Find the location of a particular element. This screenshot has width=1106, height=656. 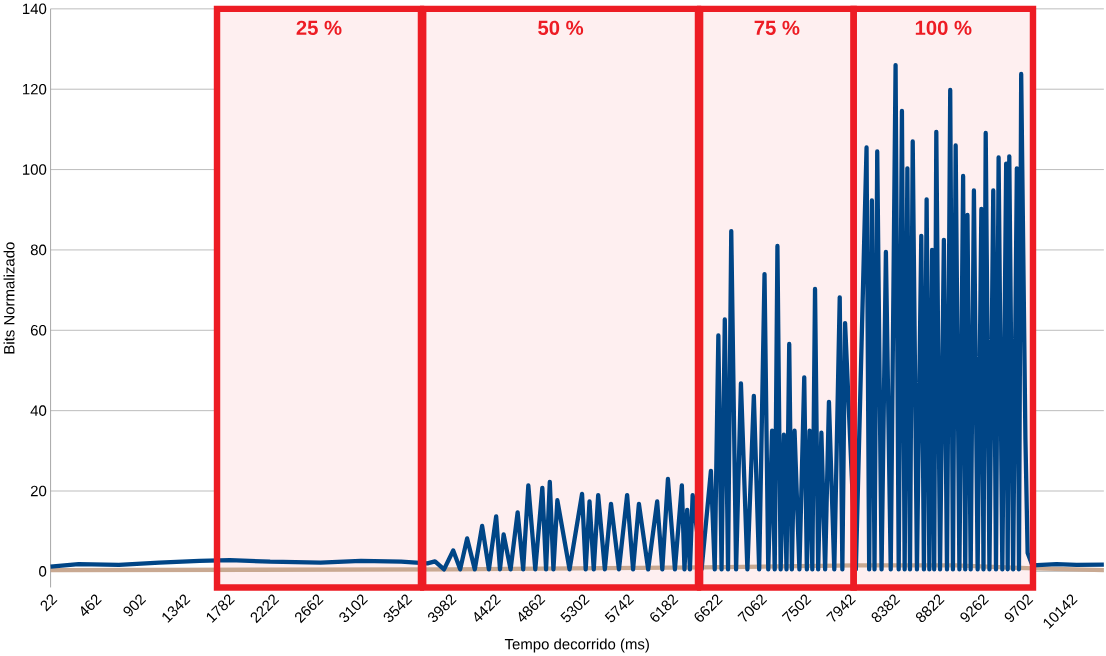

x-tick-label: 462 is located at coordinates (91, 605).